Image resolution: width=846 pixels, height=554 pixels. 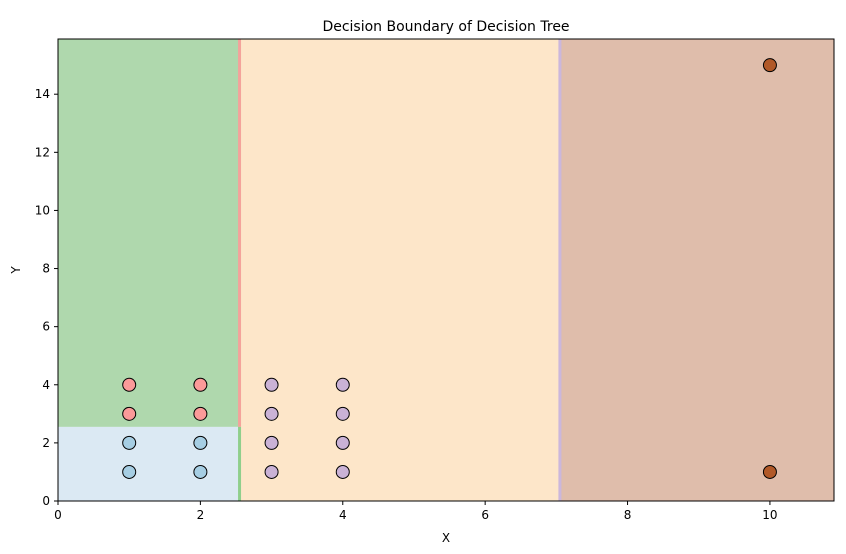 I want to click on x-axis-label: X, so click(x=446, y=538).